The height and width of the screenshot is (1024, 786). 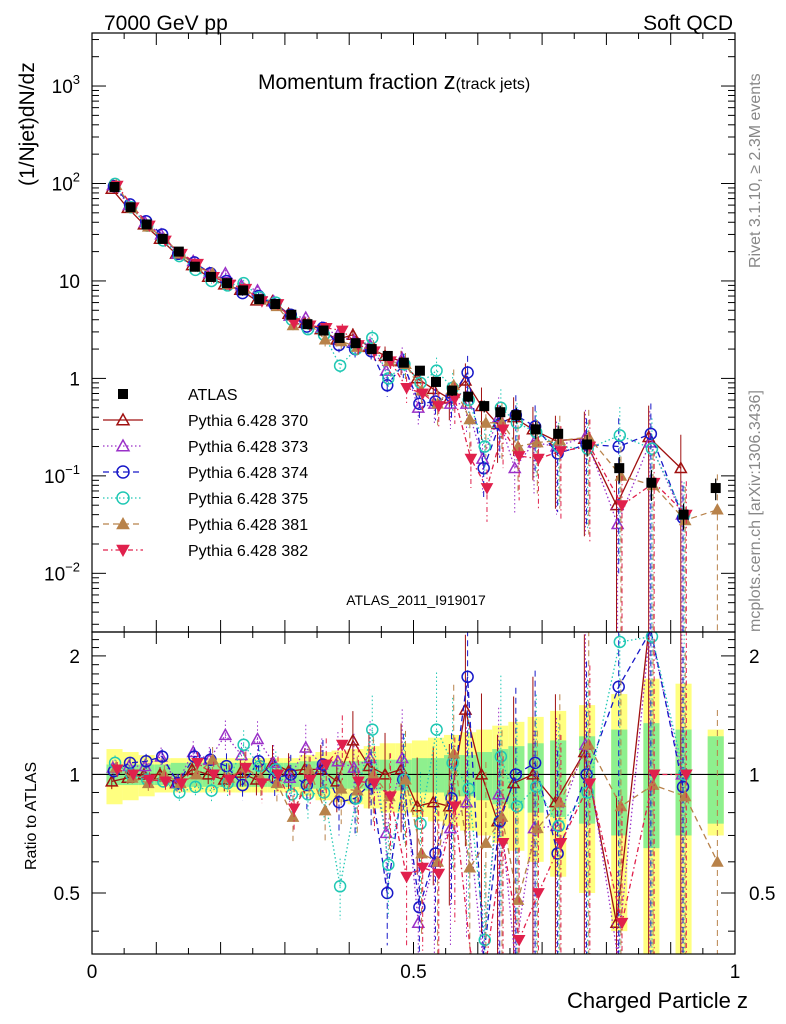 I want to click on legend-label: Pythia 6.428 370, so click(x=248, y=421).